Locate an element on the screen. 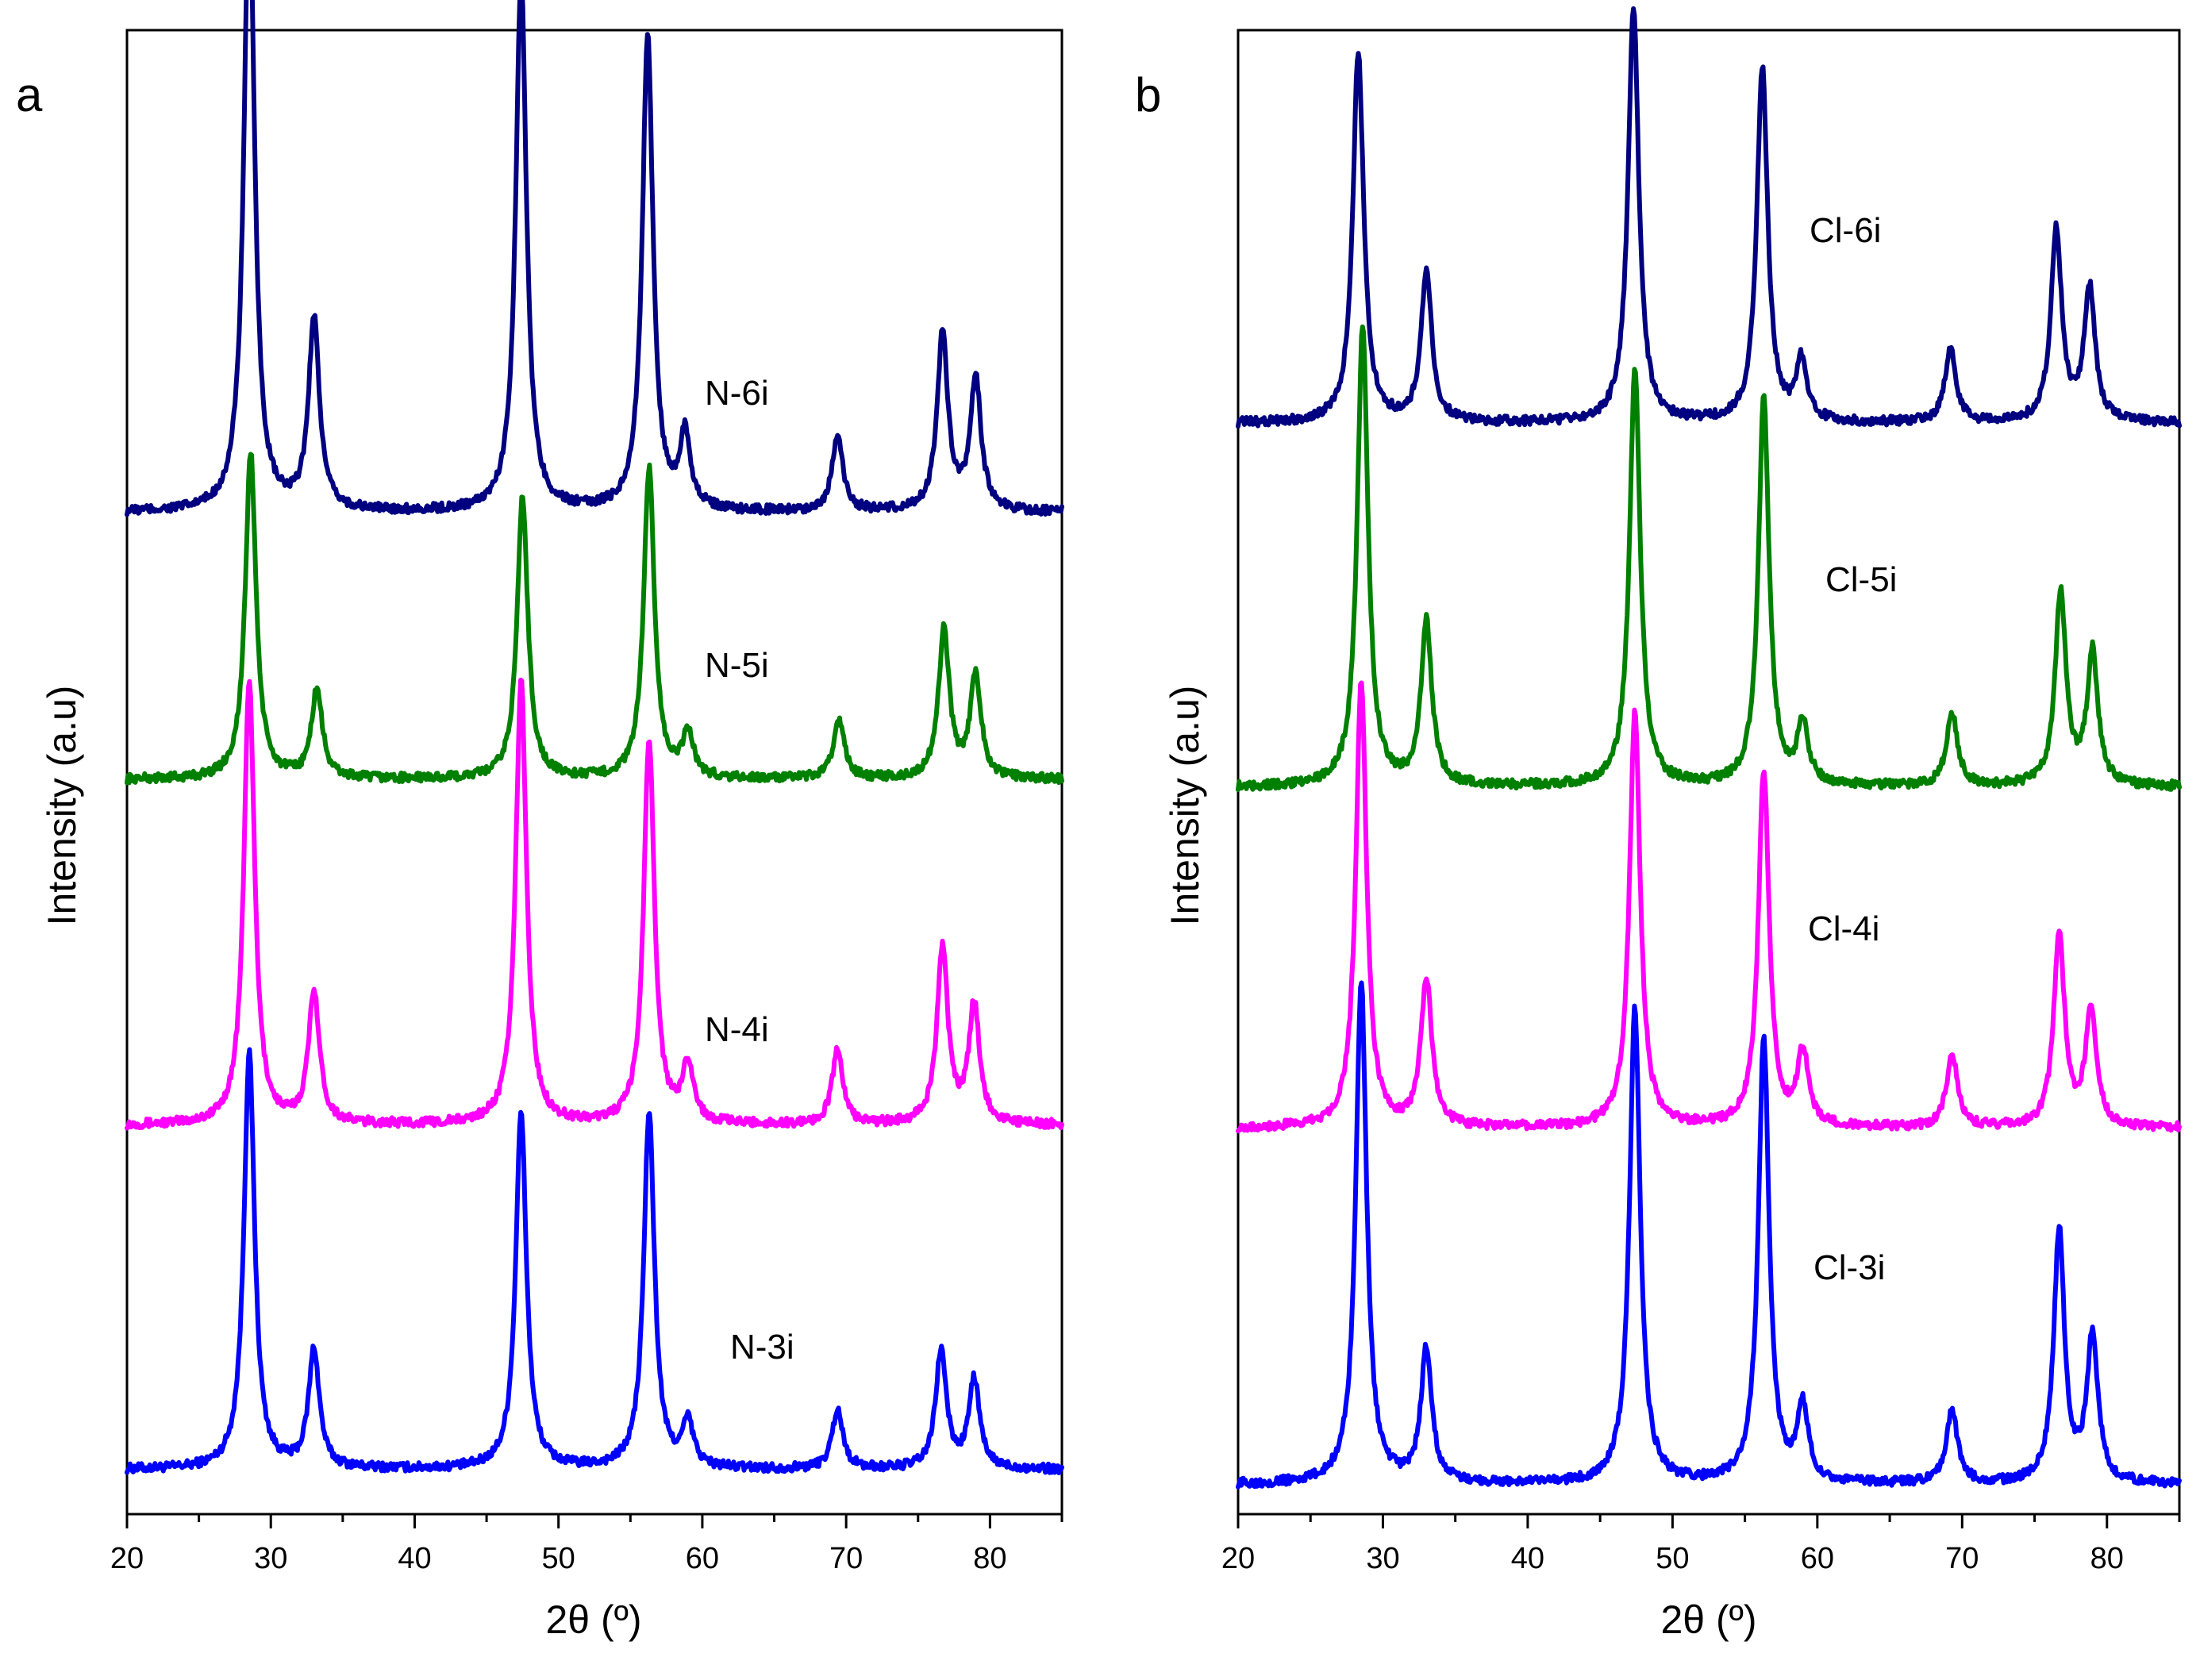 The image size is (2200, 1680). series-label-n-5i: N-5i is located at coordinates (737, 665).